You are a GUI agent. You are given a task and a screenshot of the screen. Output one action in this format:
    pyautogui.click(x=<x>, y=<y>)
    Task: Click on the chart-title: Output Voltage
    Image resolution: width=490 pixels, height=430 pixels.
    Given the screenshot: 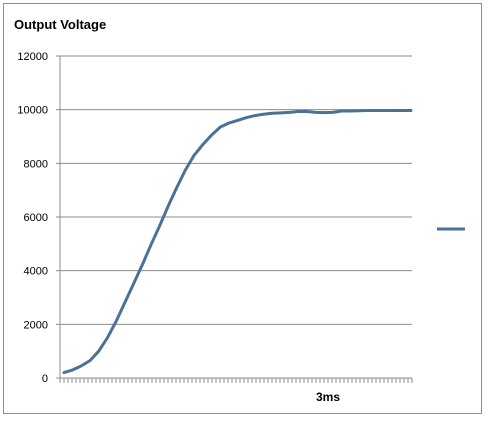 What is the action you would take?
    pyautogui.click(x=60, y=24)
    